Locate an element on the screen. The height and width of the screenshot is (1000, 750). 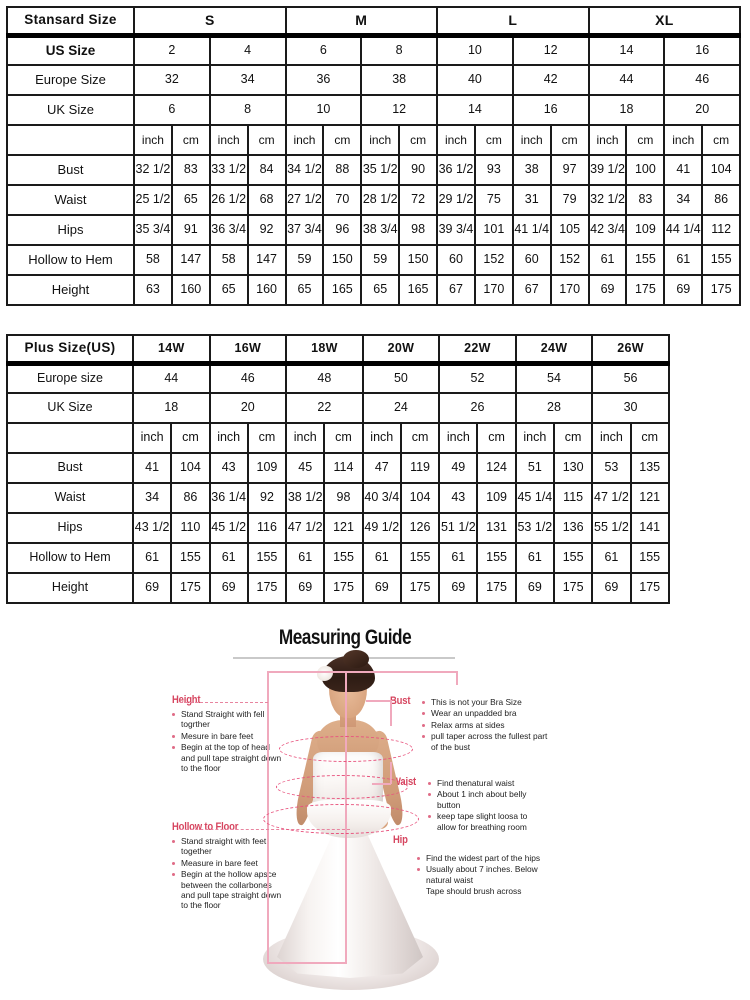
cell: 70 is located at coordinates (342, 200).